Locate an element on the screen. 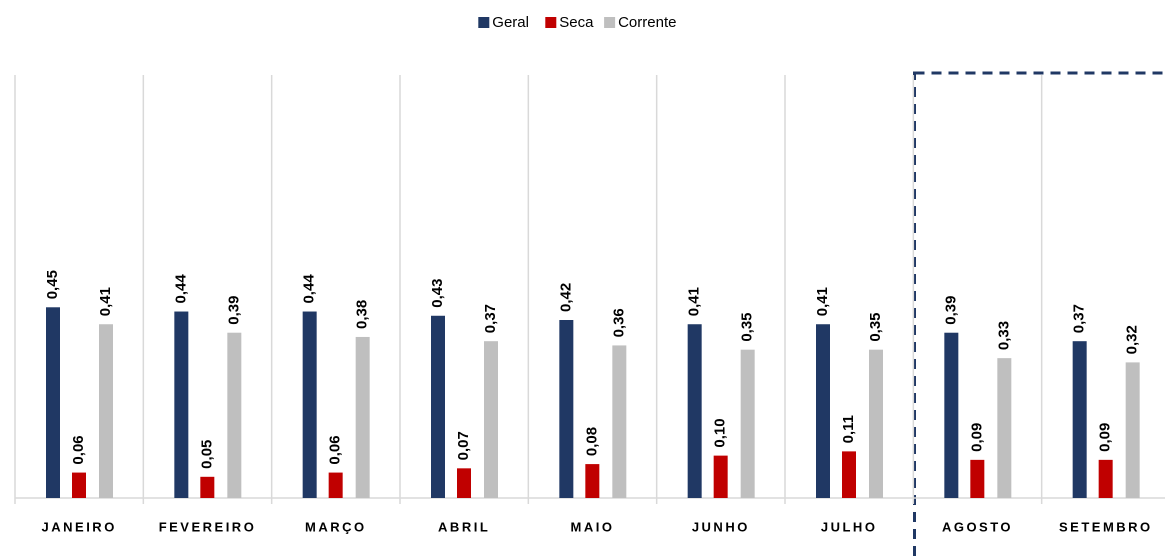 The image size is (1165, 557). data-label: 0,36 is located at coordinates (618, 322).